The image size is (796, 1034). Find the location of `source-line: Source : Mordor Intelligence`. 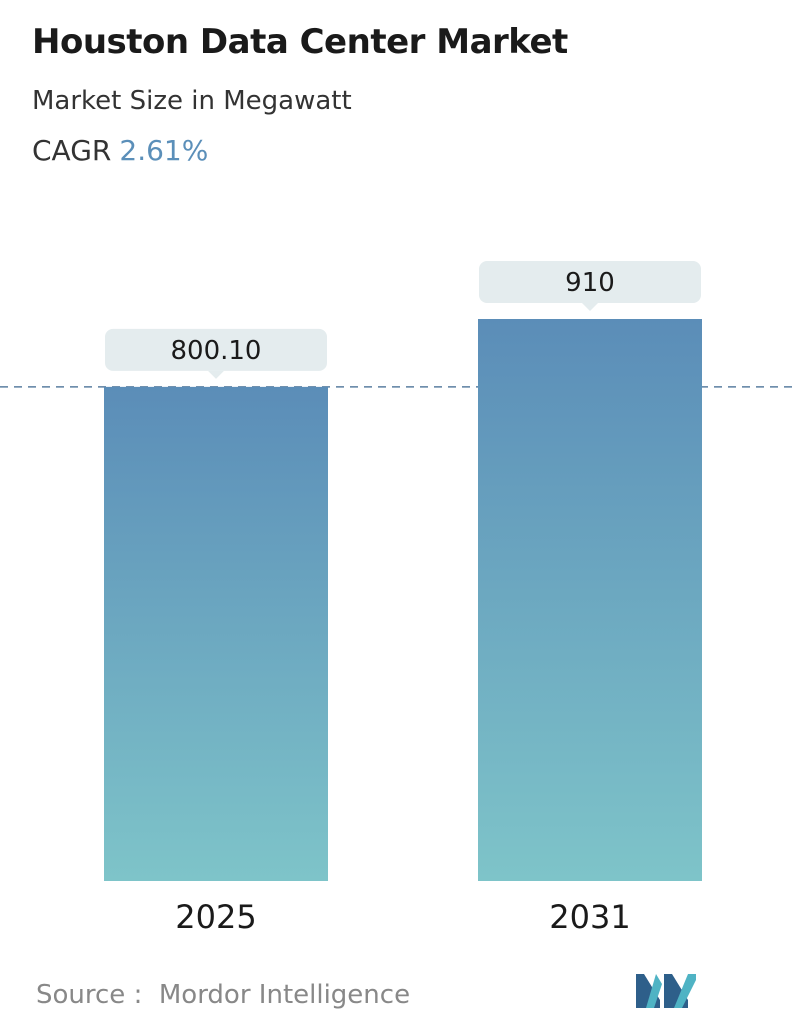

source-line: Source : Mordor Intelligence is located at coordinates (223, 995).